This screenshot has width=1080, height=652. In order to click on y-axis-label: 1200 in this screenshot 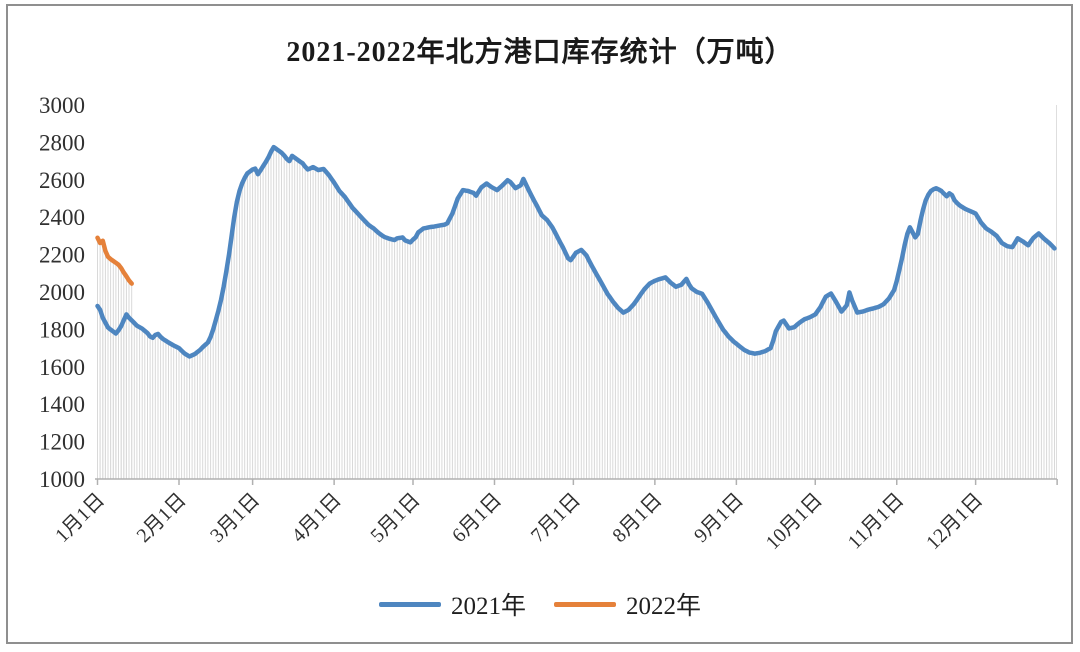, I will do `click(62, 442)`.